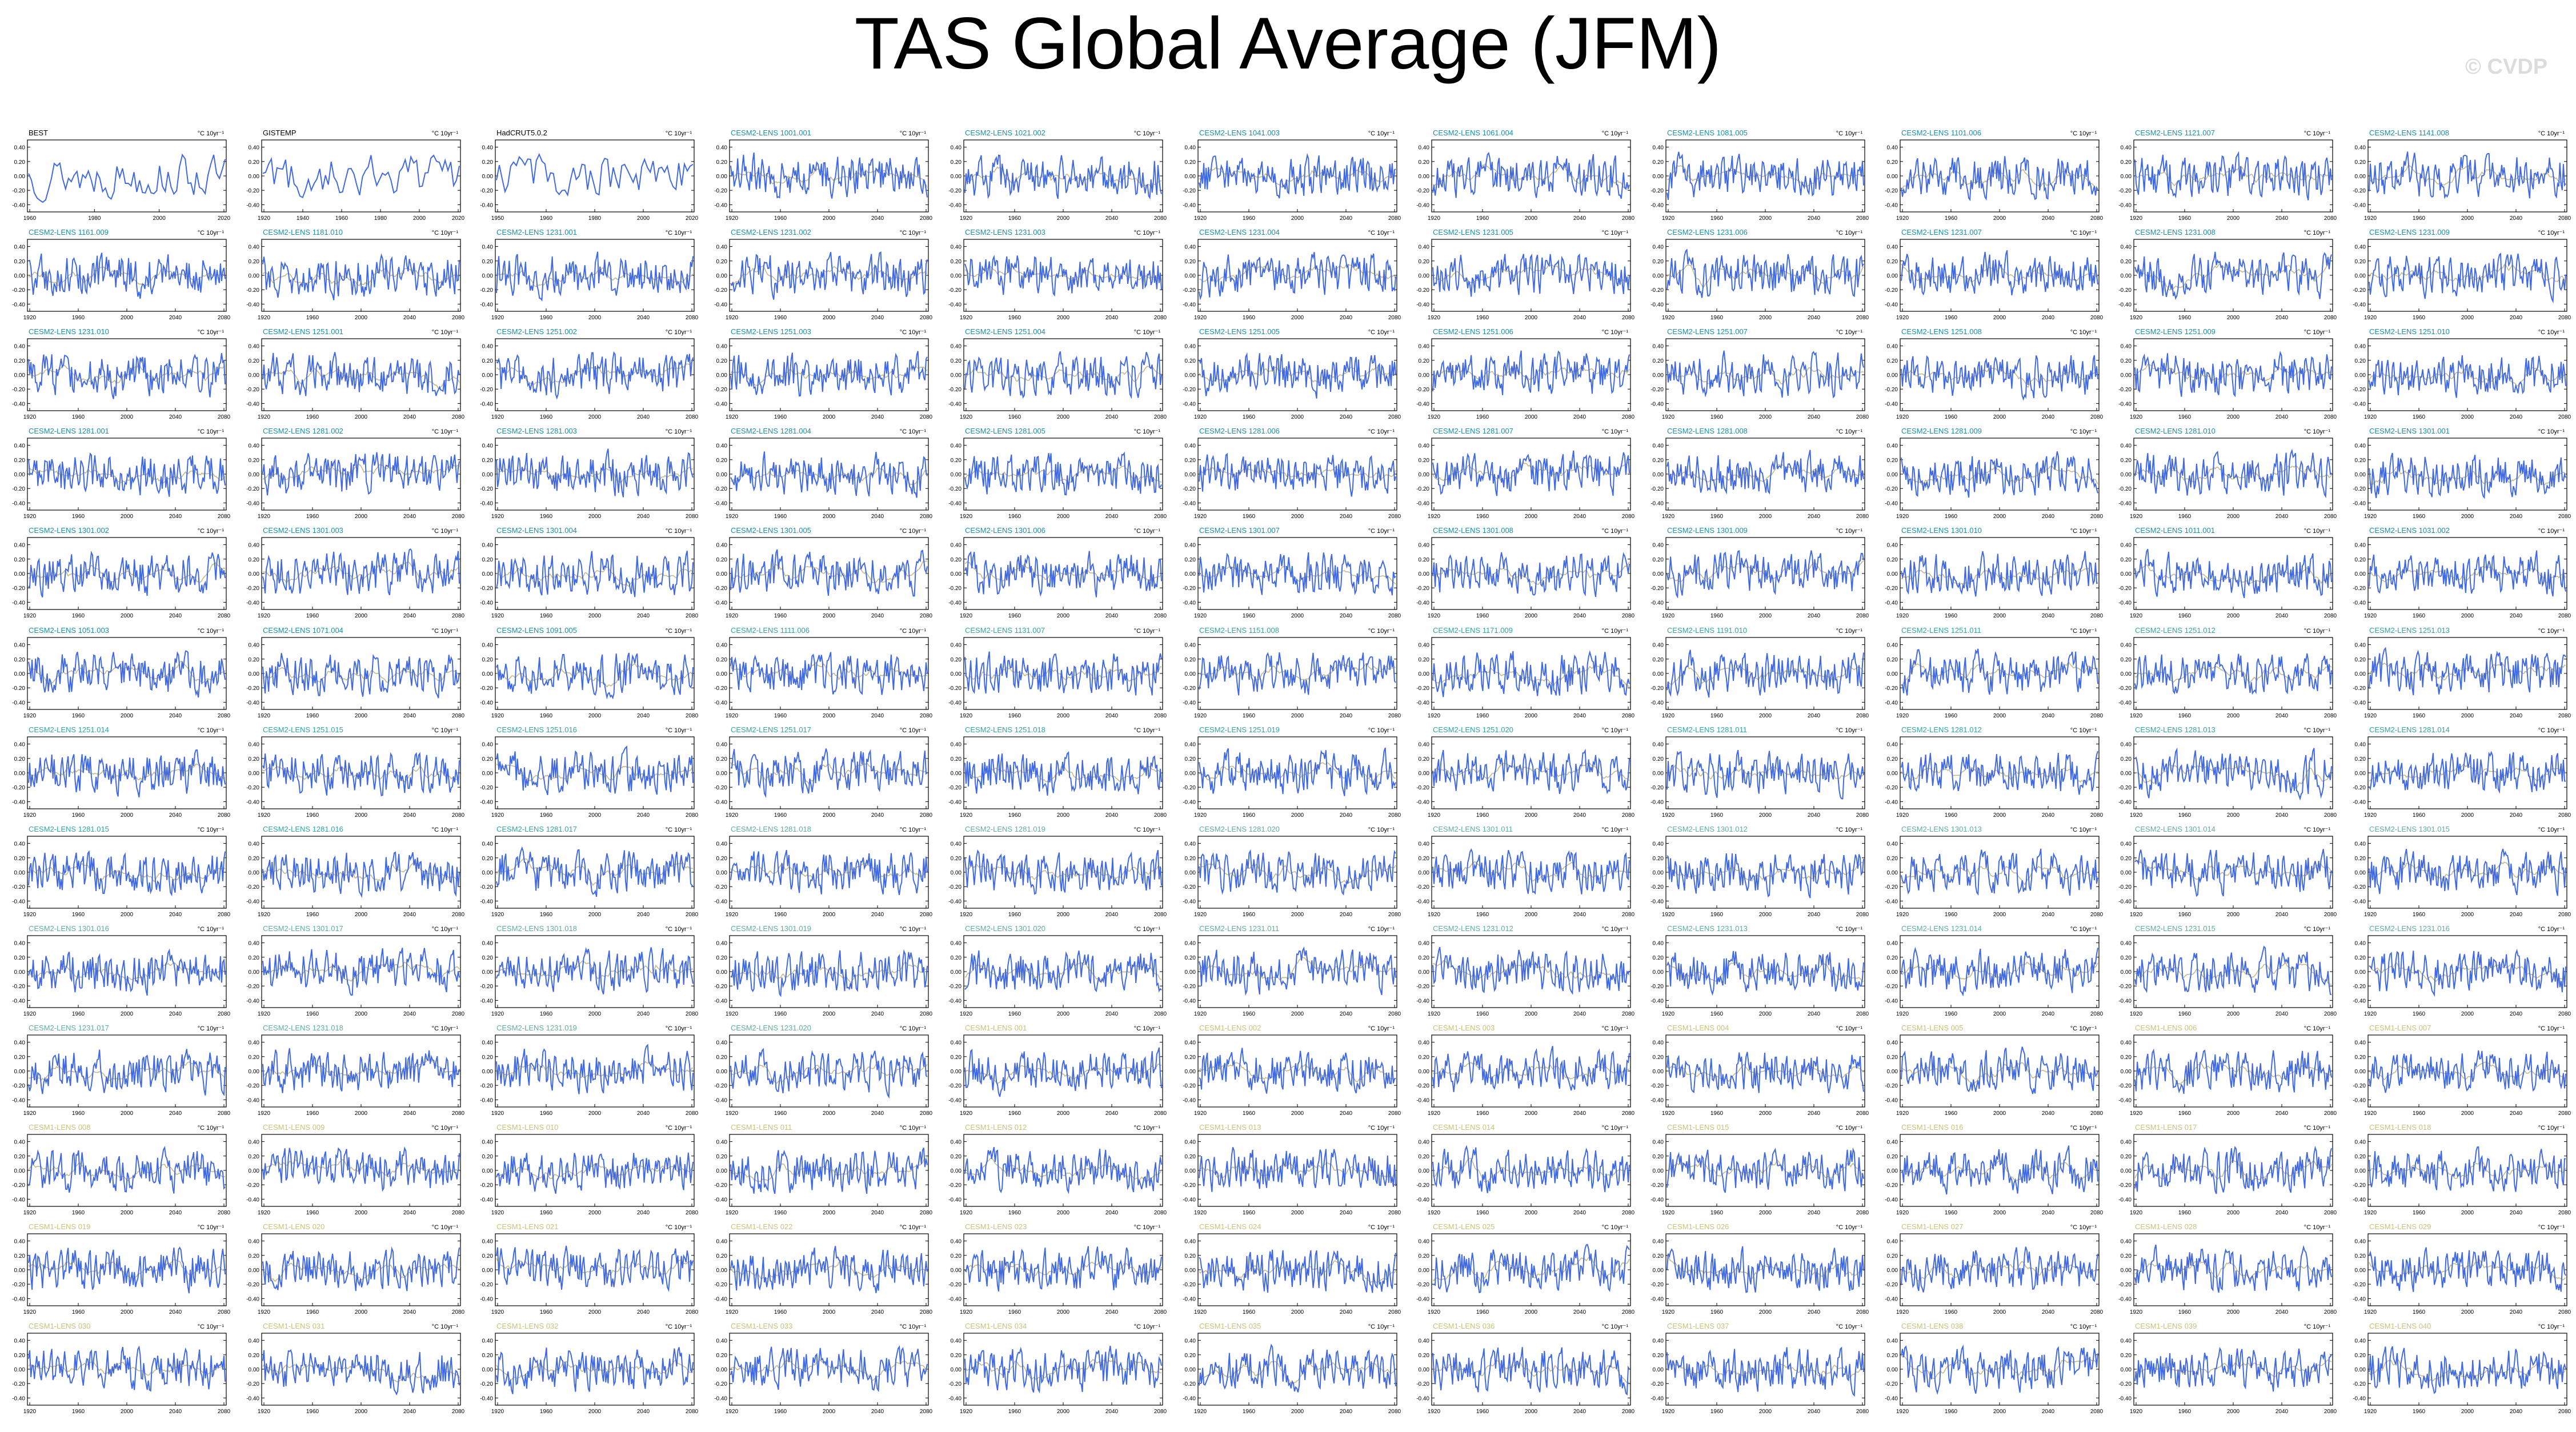 This screenshot has height=1432, width=2576. Describe the element at coordinates (69, 431) in the screenshot. I see `panel-title: CESM2-LENS 1281.001` at that location.